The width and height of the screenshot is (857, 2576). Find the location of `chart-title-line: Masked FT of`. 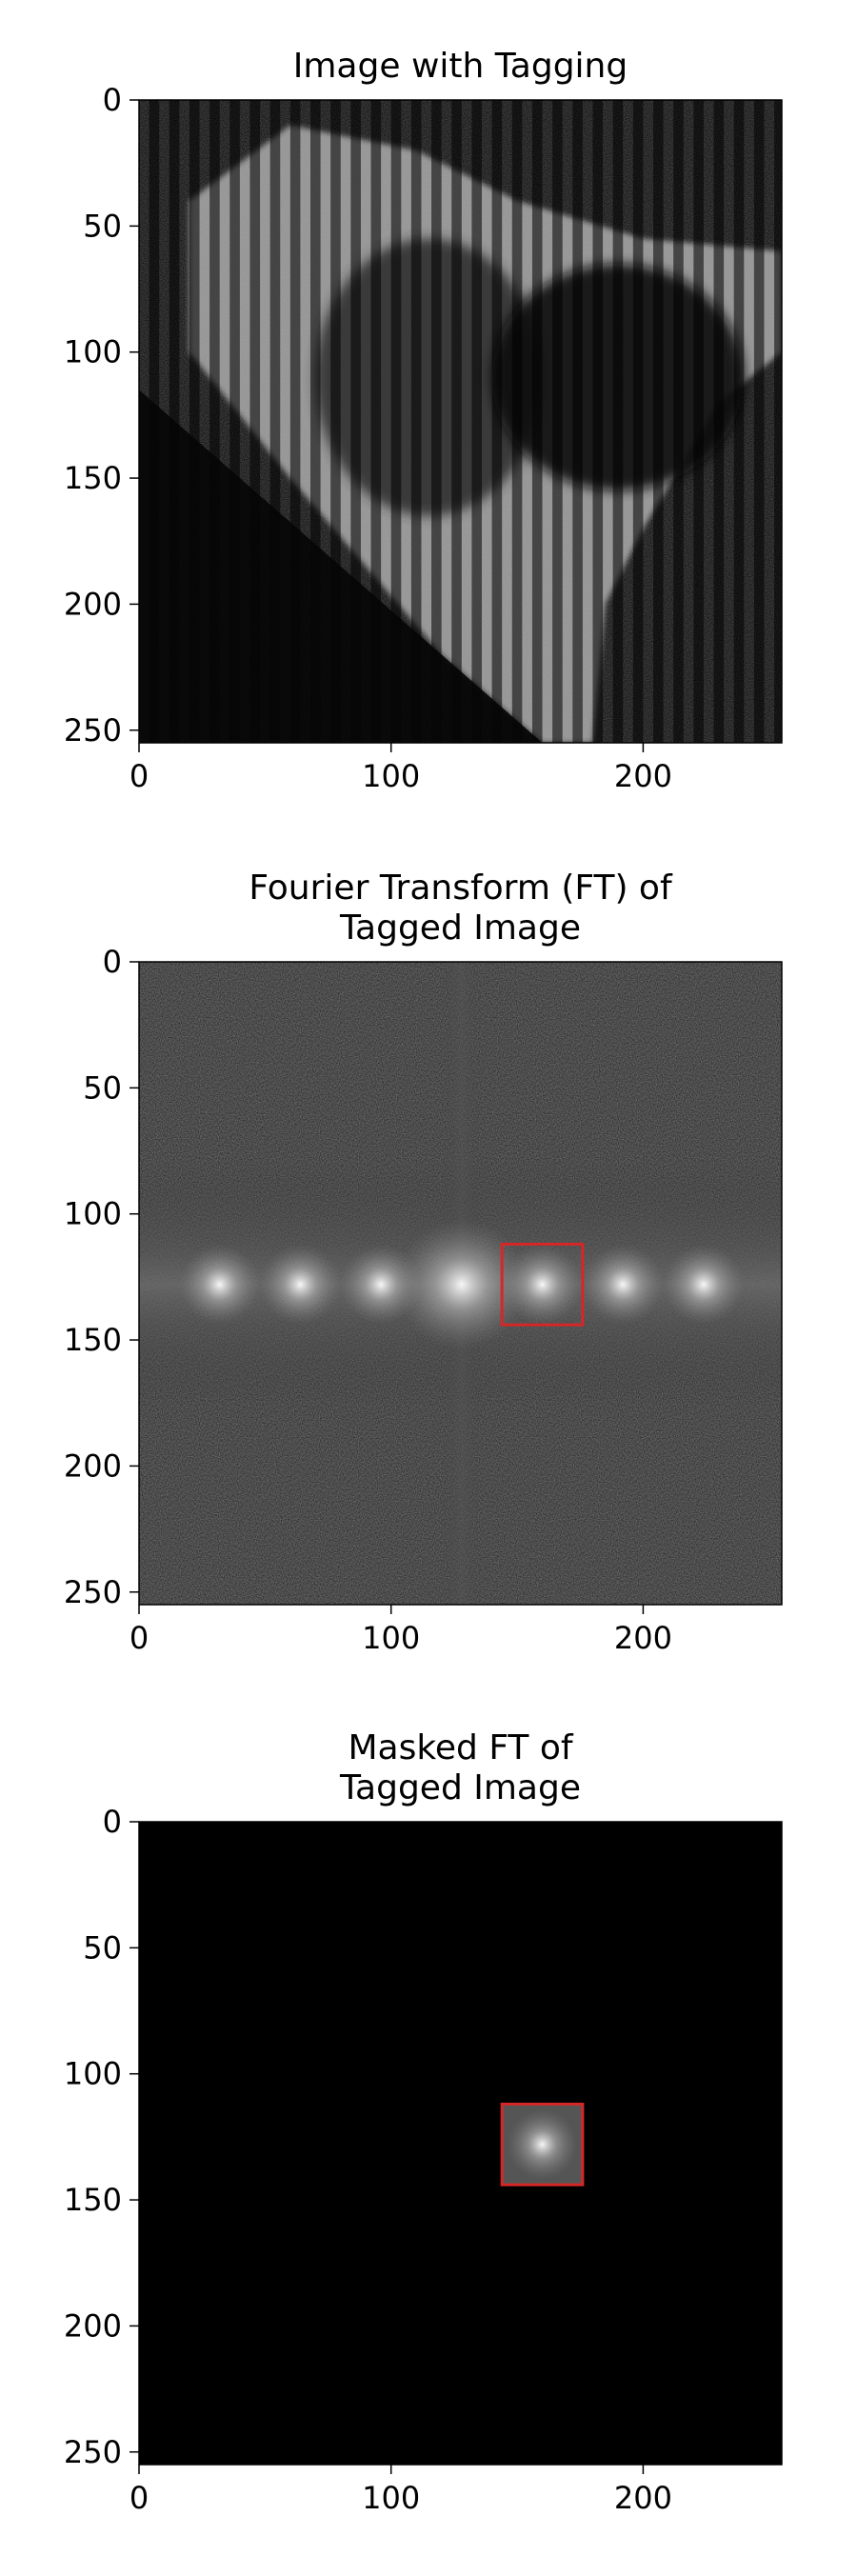

chart-title-line: Masked FT of is located at coordinates (460, 1747).